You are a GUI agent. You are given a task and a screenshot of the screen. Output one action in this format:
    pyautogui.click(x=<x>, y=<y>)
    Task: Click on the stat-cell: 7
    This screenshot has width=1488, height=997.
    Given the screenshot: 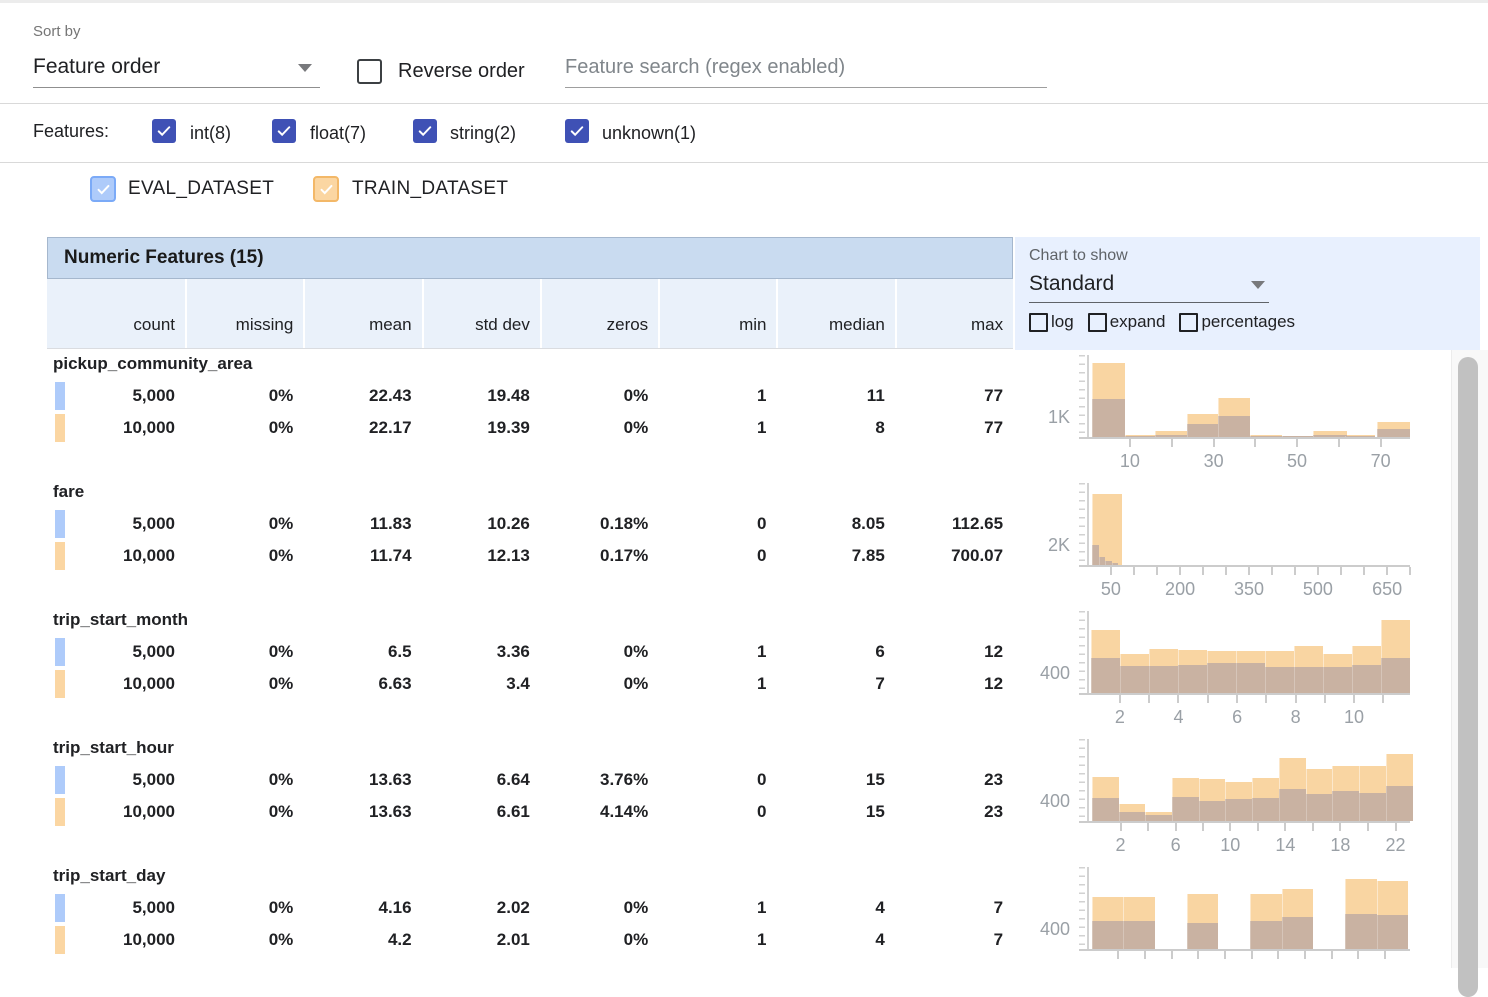 What is the action you would take?
    pyautogui.click(x=880, y=683)
    